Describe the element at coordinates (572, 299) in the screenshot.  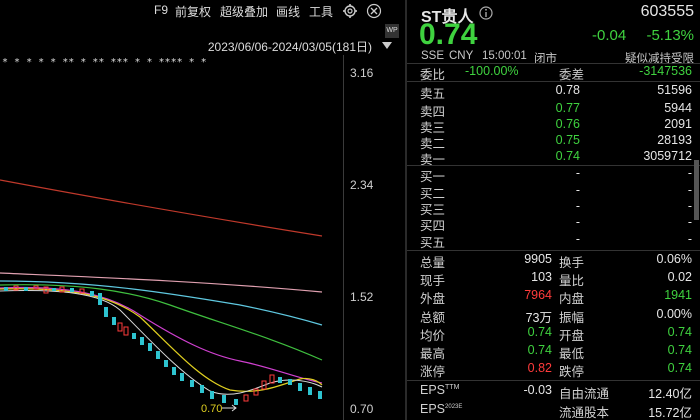
I see `stat-label: 内盘` at that location.